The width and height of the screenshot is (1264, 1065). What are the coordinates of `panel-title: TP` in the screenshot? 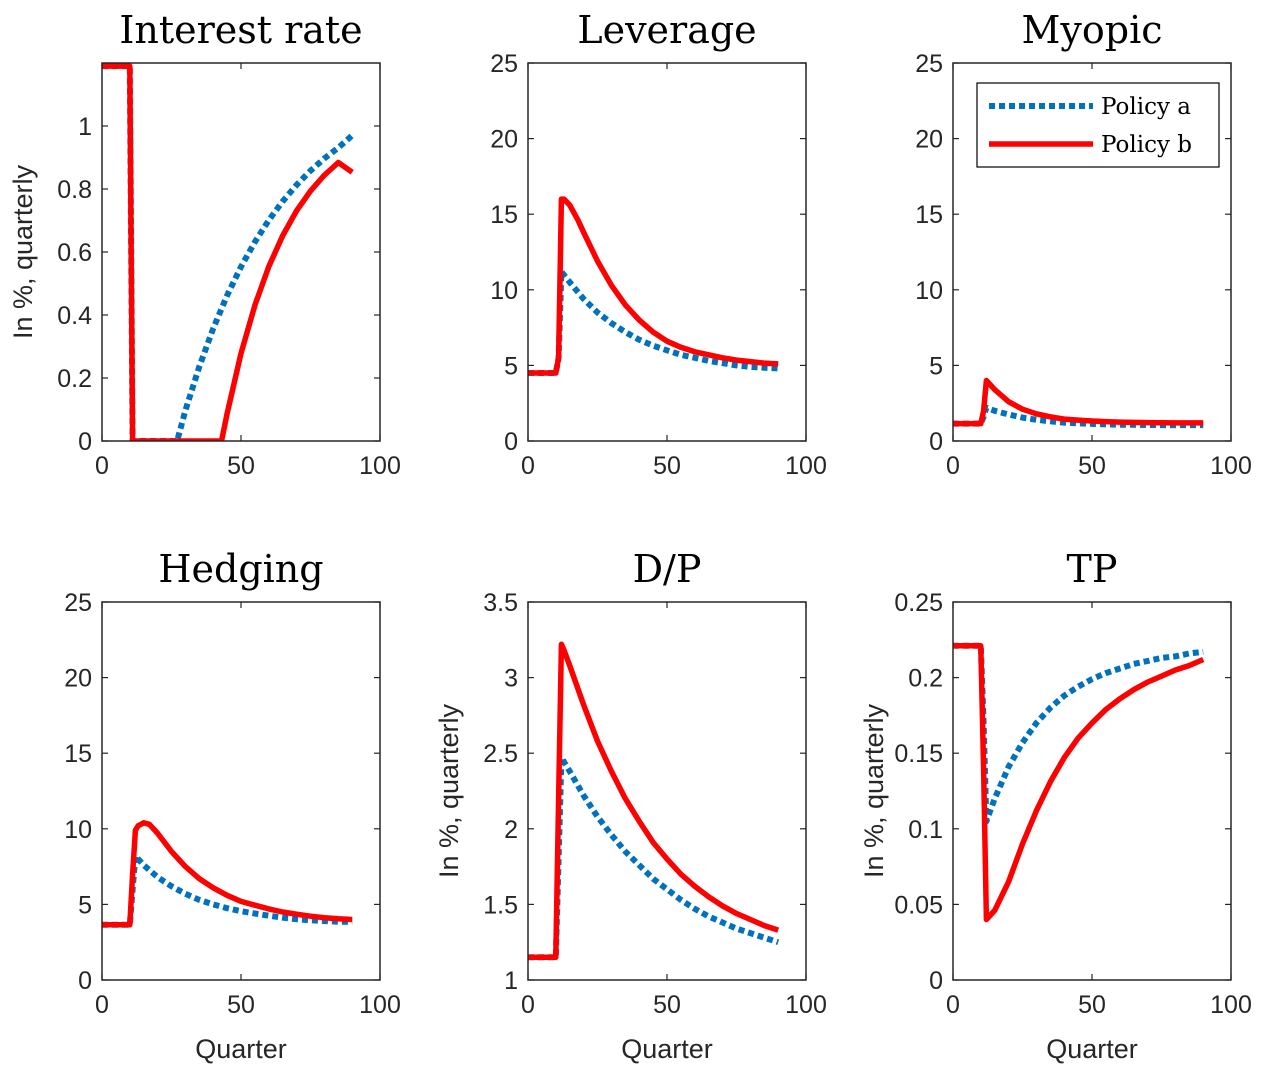 It's located at (1092, 569).